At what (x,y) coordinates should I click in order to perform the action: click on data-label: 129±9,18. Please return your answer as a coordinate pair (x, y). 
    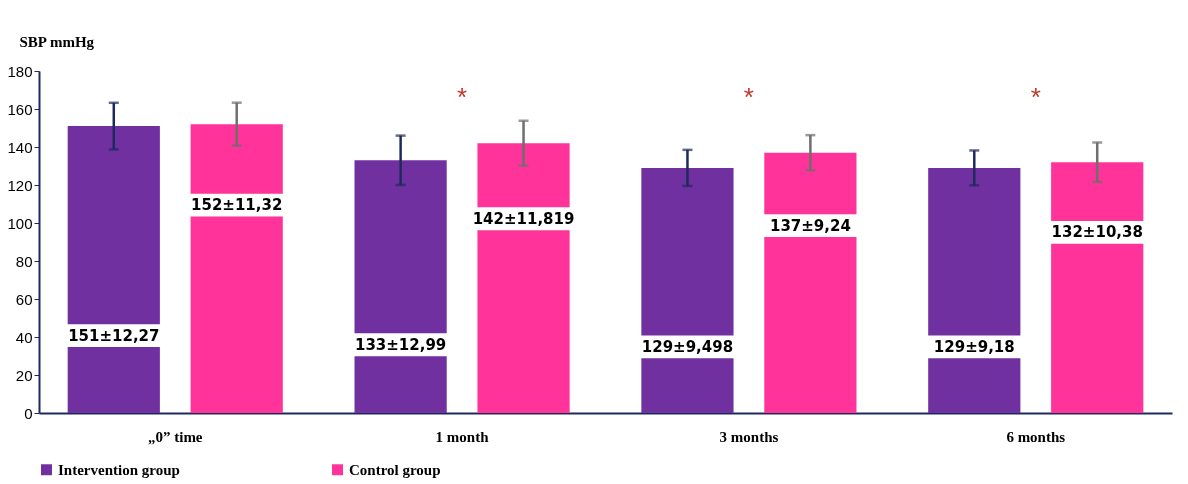
    Looking at the image, I should click on (974, 346).